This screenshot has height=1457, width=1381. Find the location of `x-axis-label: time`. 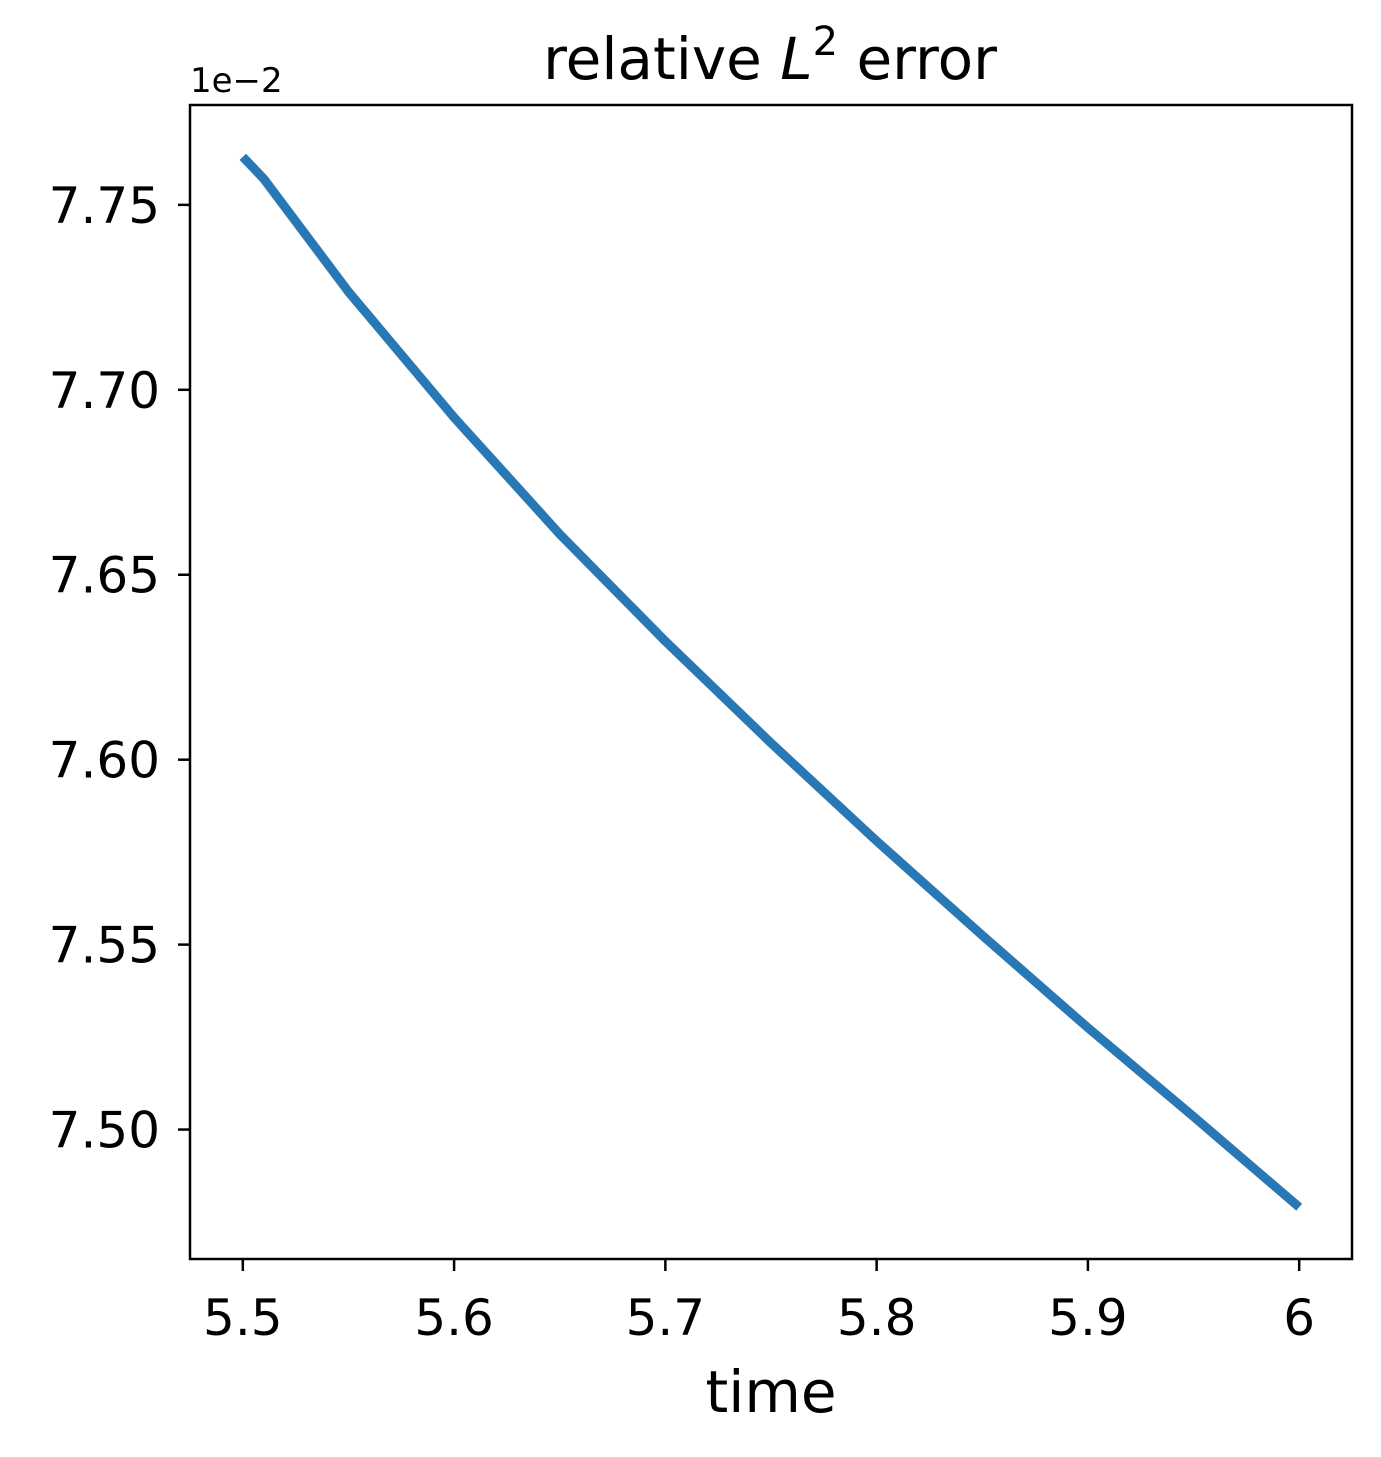

x-axis-label: time is located at coordinates (770, 1392).